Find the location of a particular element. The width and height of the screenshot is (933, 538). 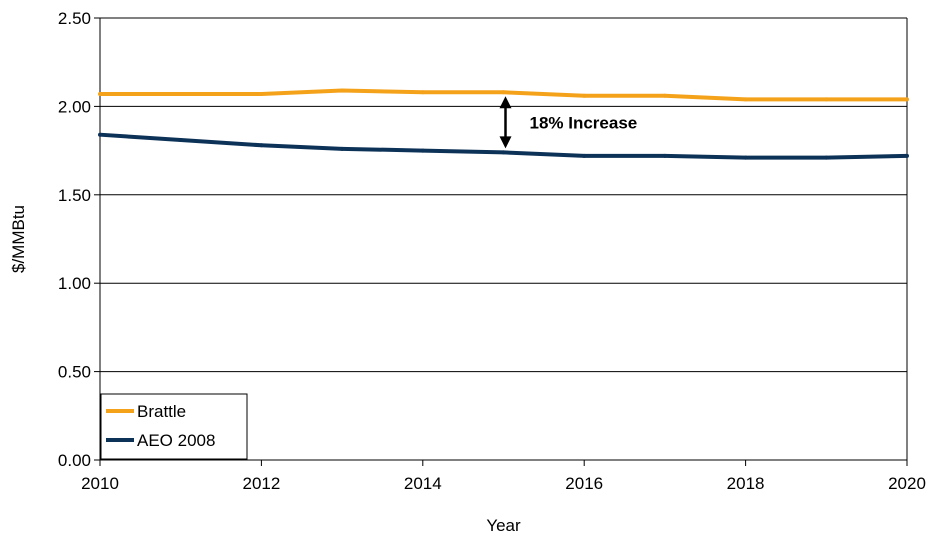

data-point-brattle-2016 is located at coordinates (584, 95).